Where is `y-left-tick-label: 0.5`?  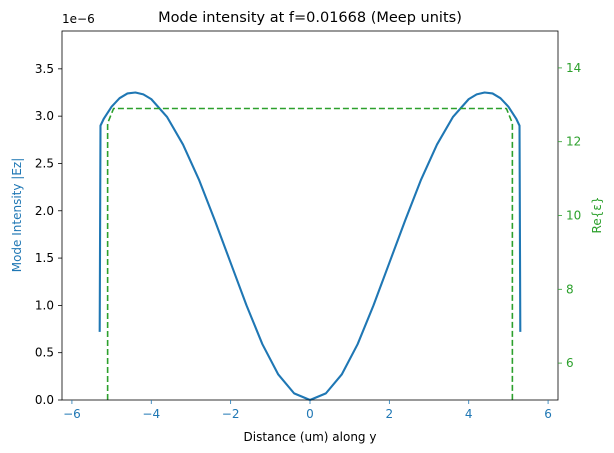 y-left-tick-label: 0.5 is located at coordinates (44, 353).